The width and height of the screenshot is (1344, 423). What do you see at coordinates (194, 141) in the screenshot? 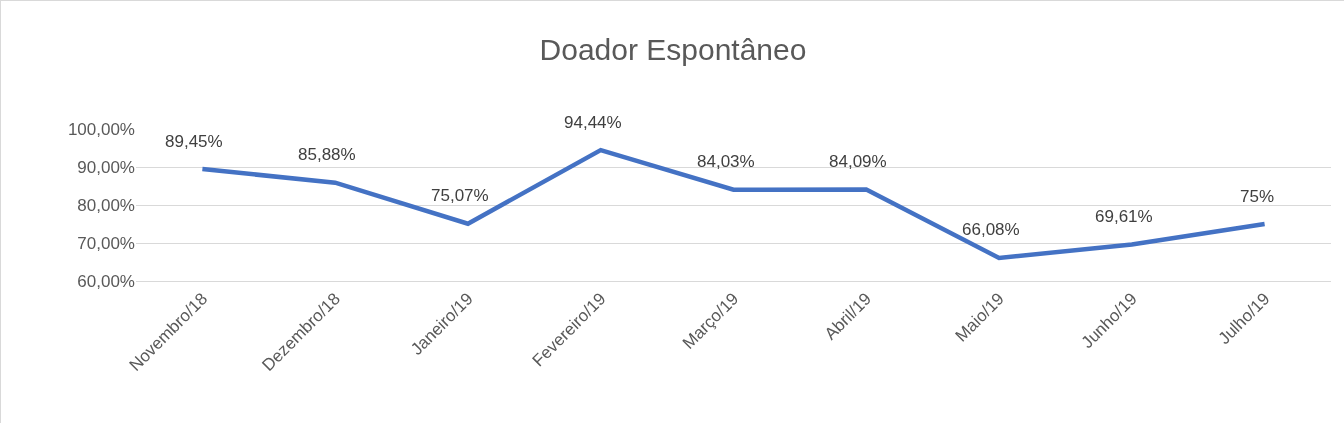
I see `data-label: 89,45%` at bounding box center [194, 141].